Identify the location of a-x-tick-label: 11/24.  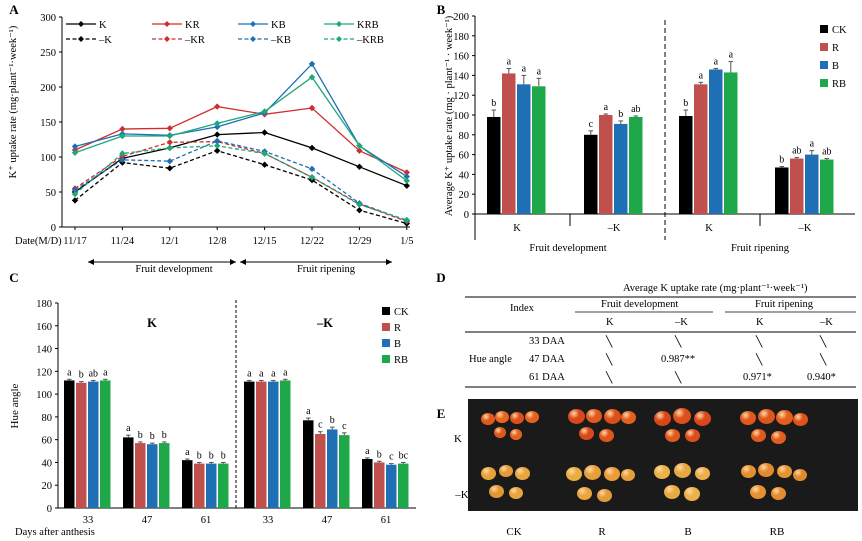
(123, 241).